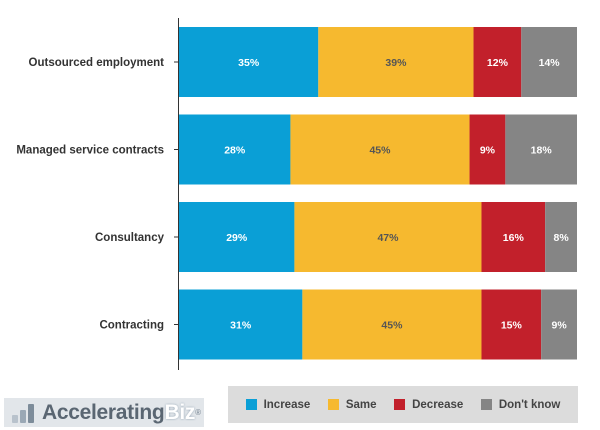 The image size is (600, 430). I want to click on legend-label-same: Same, so click(361, 404).